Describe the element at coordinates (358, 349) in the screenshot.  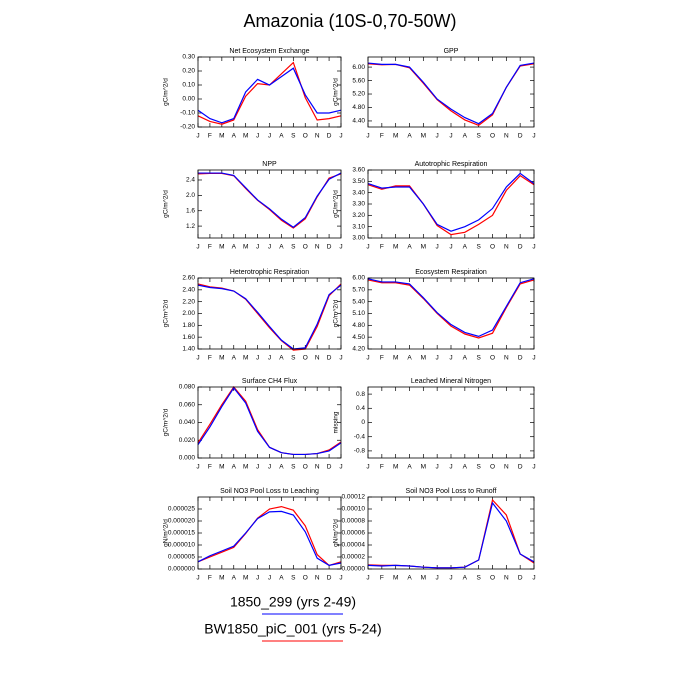
I see `y-tick-label: 4.20` at that location.